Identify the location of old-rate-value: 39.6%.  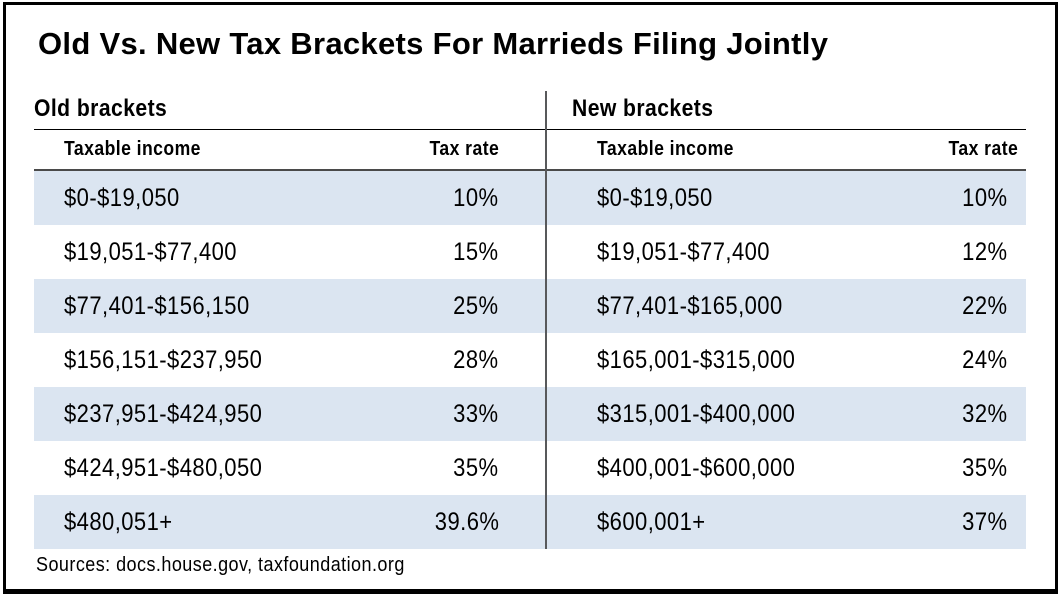
(466, 521).